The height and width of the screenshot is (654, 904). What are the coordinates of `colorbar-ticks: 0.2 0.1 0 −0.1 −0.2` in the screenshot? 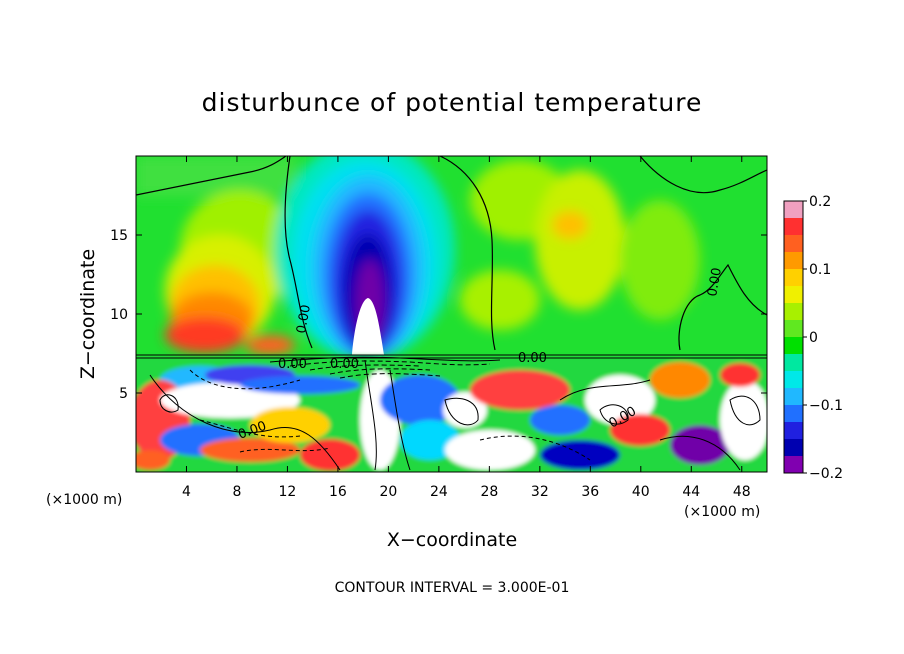 It's located at (823, 338).